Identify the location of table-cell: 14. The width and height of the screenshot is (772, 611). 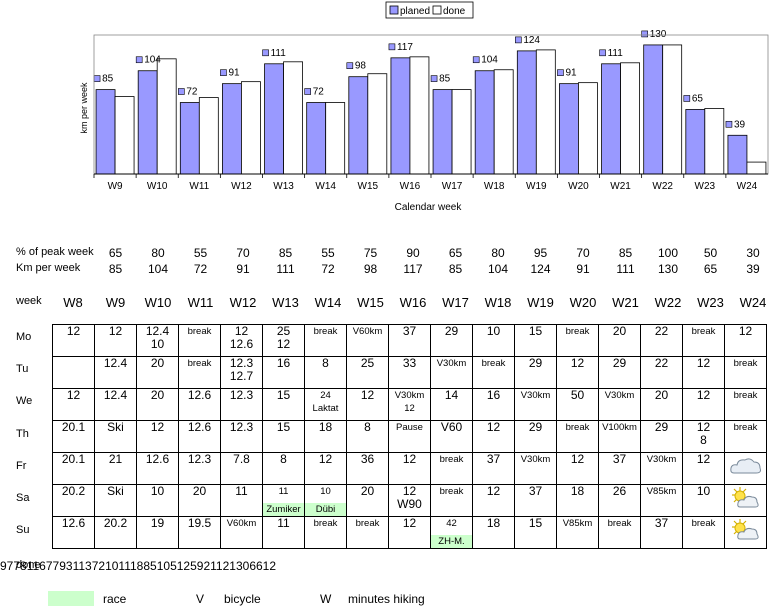
(451, 404).